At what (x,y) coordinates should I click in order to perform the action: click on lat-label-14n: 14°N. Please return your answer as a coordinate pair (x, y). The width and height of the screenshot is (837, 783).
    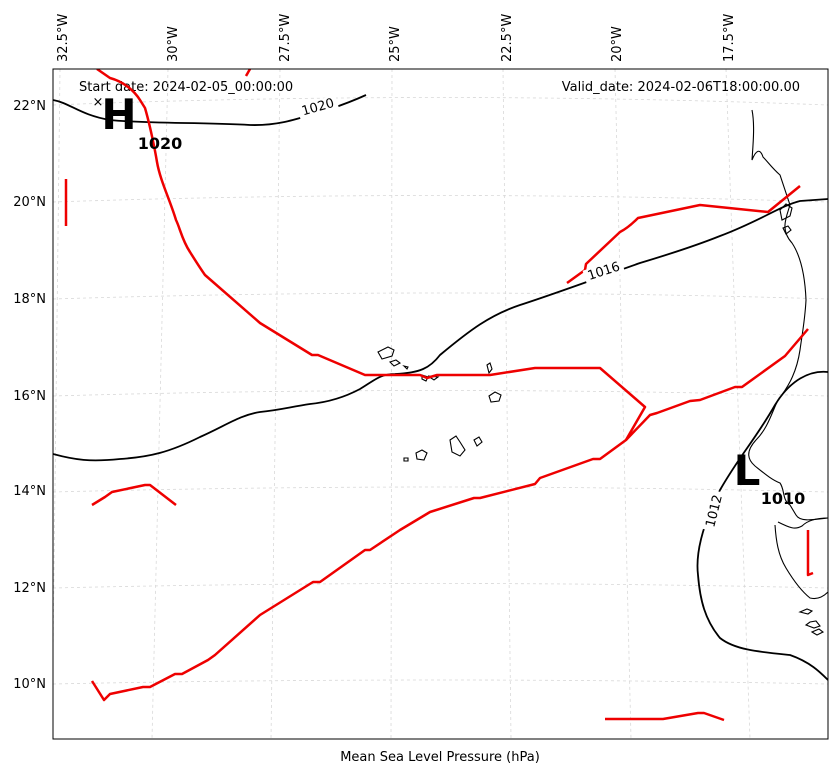
    Looking at the image, I should click on (29, 491).